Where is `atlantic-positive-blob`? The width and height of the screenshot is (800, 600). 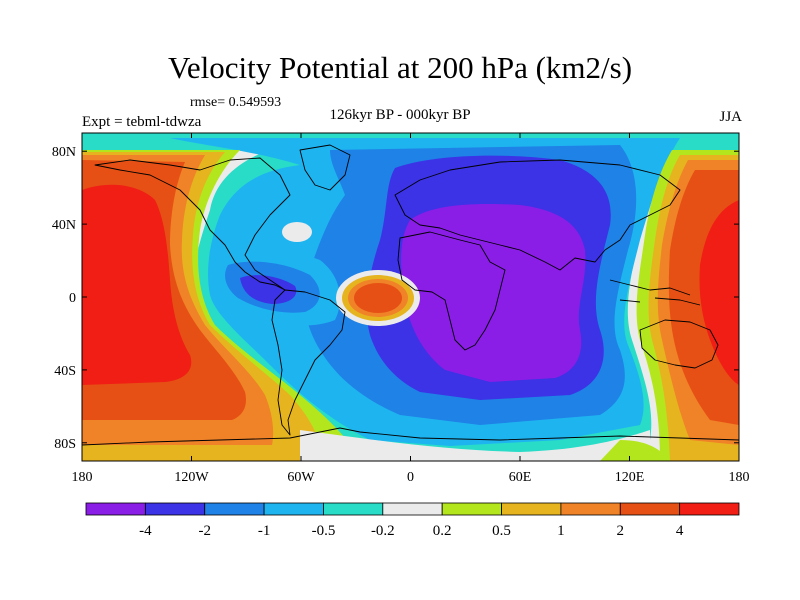
atlantic-positive-blob is located at coordinates (378, 298).